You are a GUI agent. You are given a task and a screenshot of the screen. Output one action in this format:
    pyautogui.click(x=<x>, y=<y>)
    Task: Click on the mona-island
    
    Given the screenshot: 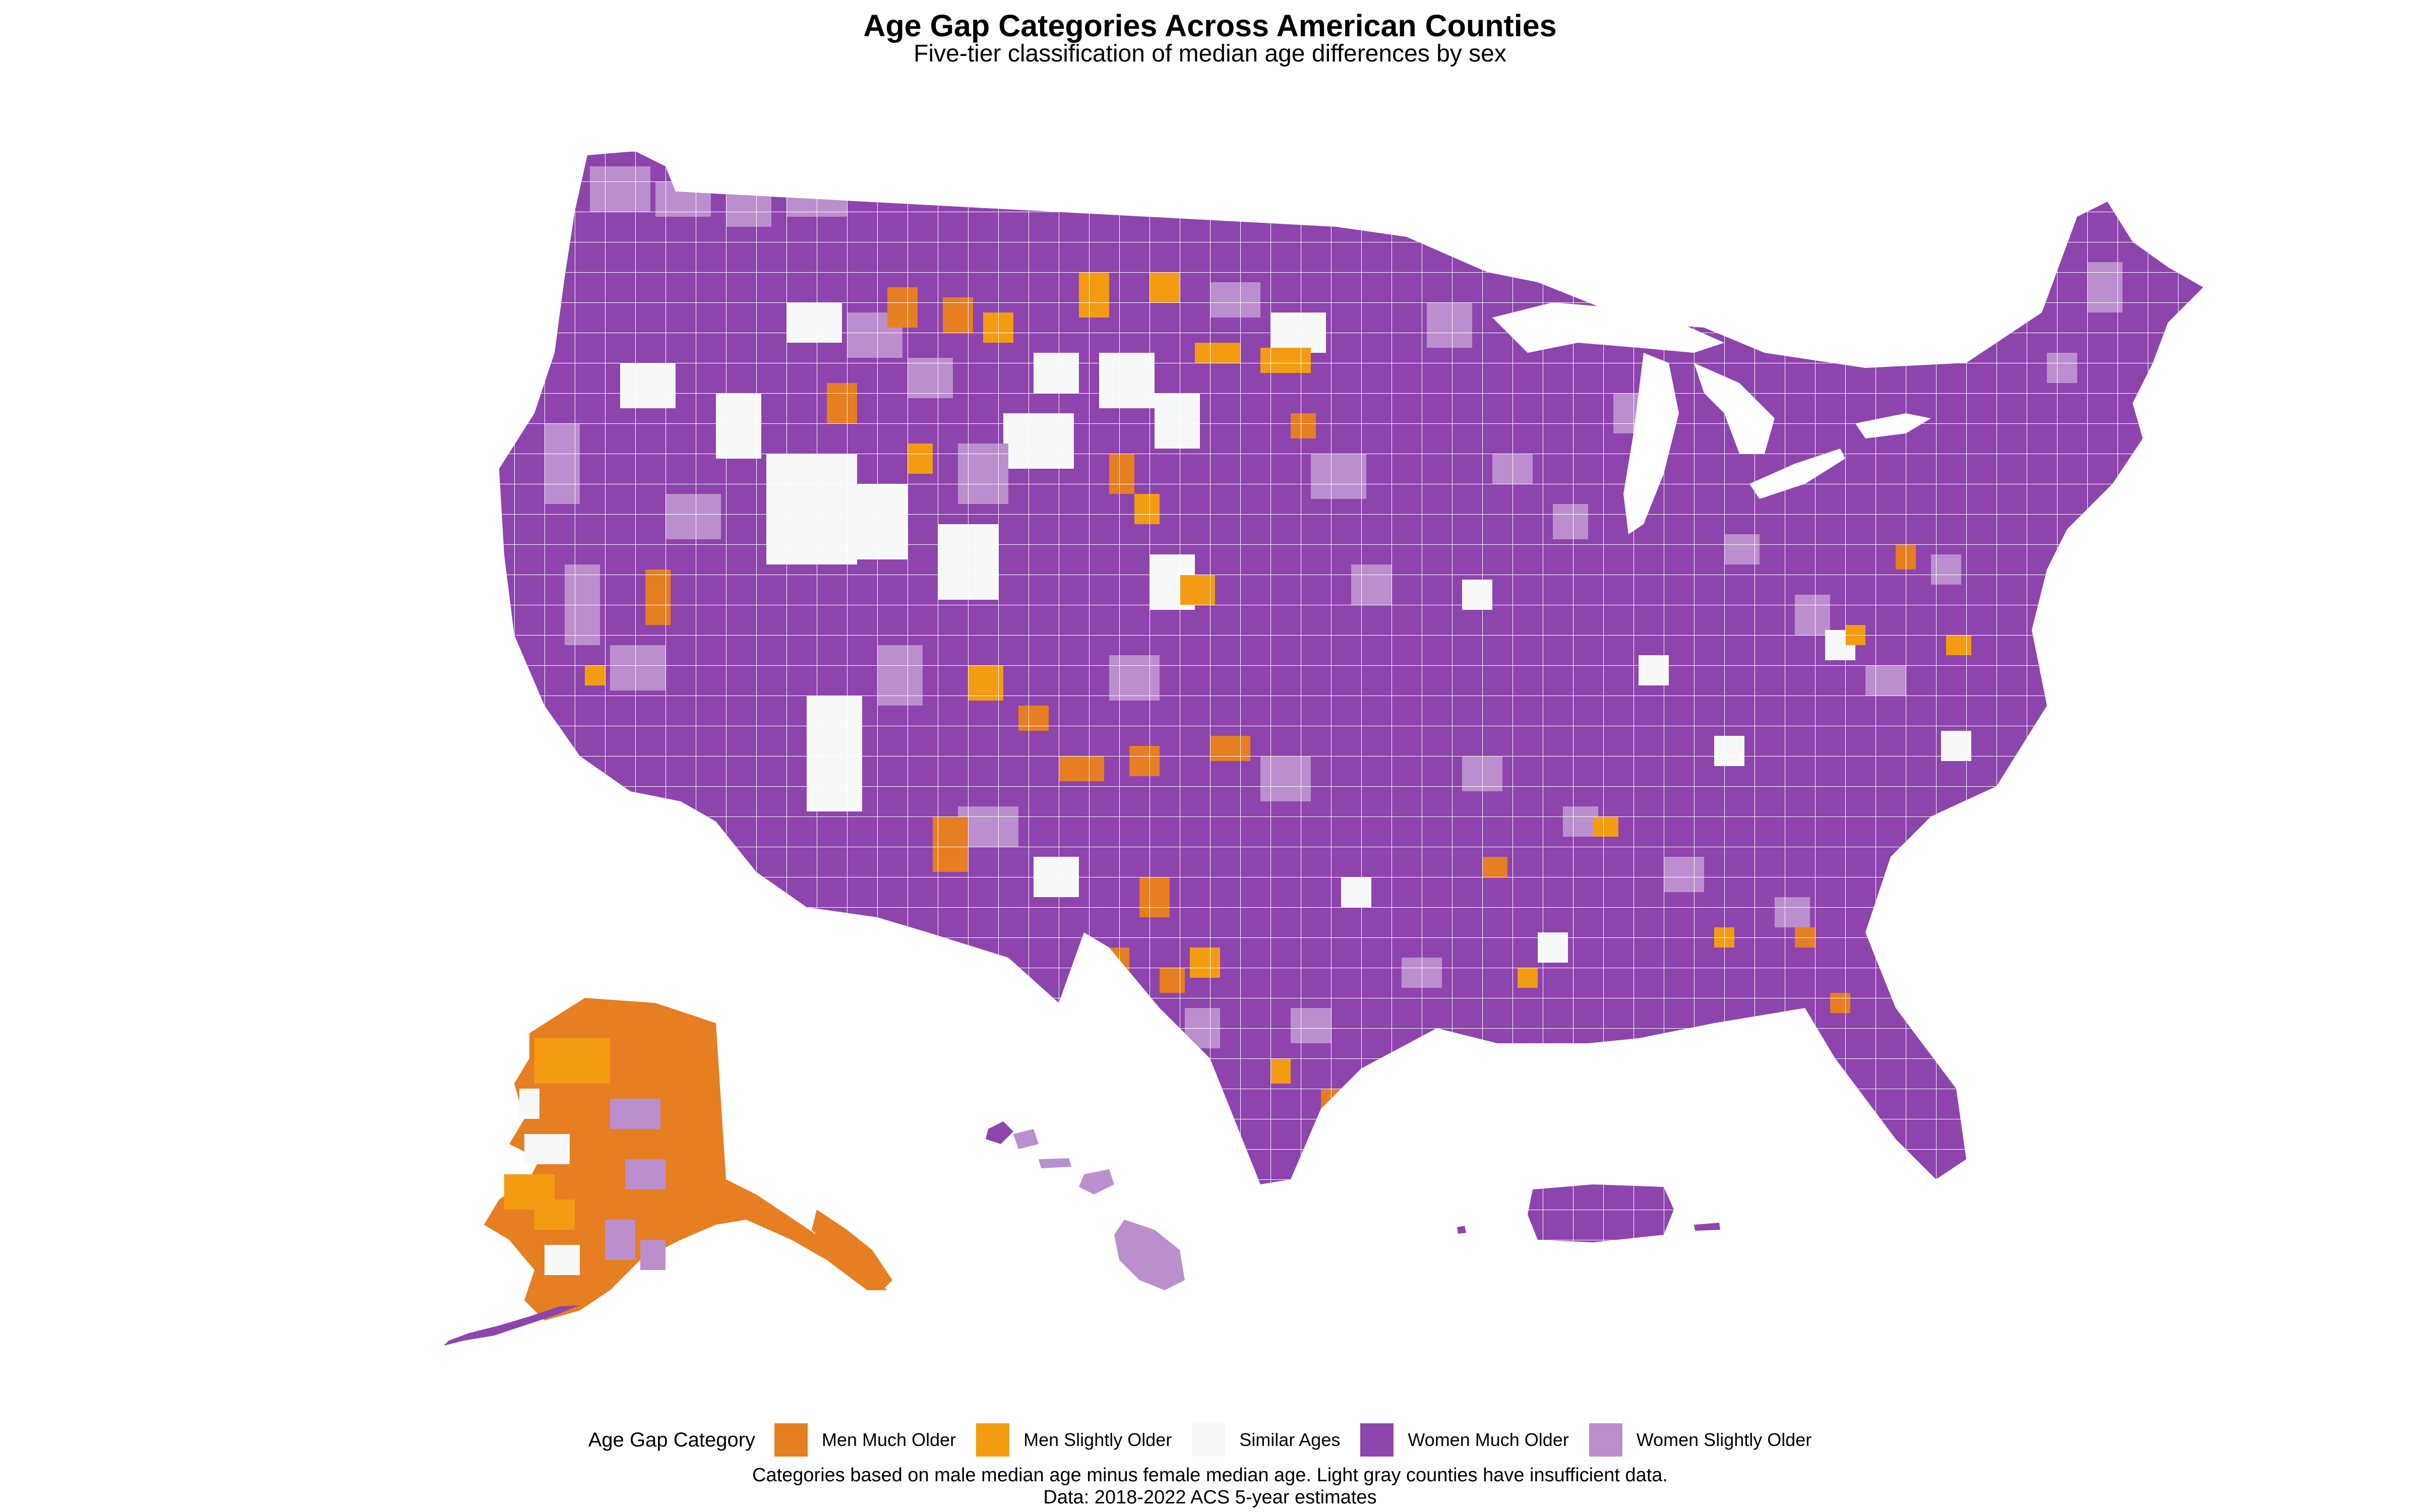 What is the action you would take?
    pyautogui.click(x=1461, y=1230)
    